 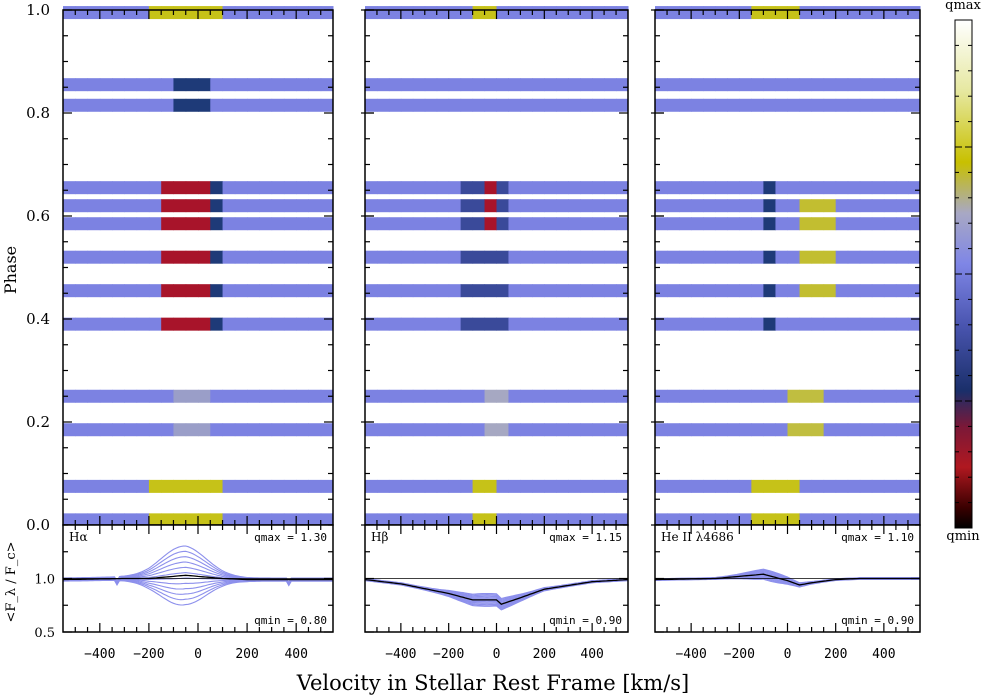 I want to click on x-tick-label: 0, so click(x=198, y=654).